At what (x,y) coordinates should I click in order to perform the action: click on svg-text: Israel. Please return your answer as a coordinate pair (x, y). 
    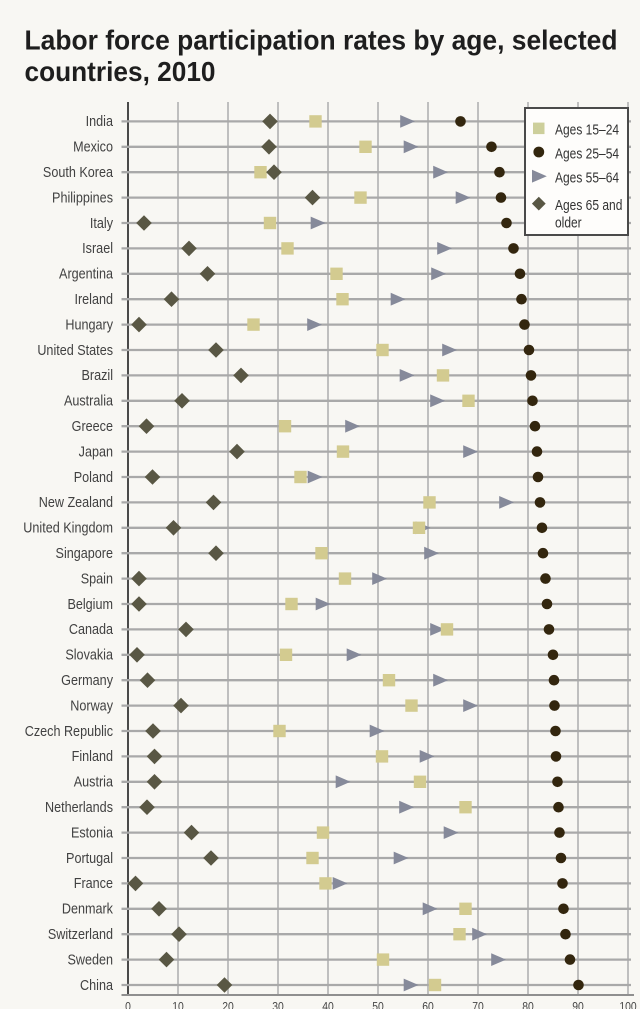
    Looking at the image, I should click on (97, 248).